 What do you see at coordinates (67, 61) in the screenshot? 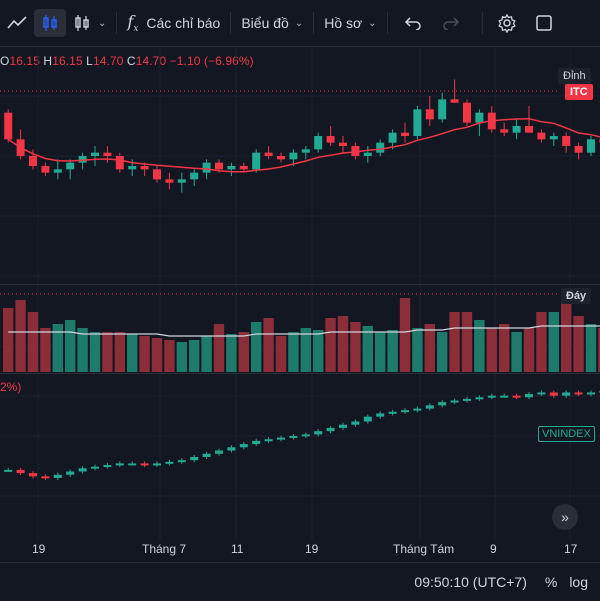
I see `high-value: 16.15` at bounding box center [67, 61].